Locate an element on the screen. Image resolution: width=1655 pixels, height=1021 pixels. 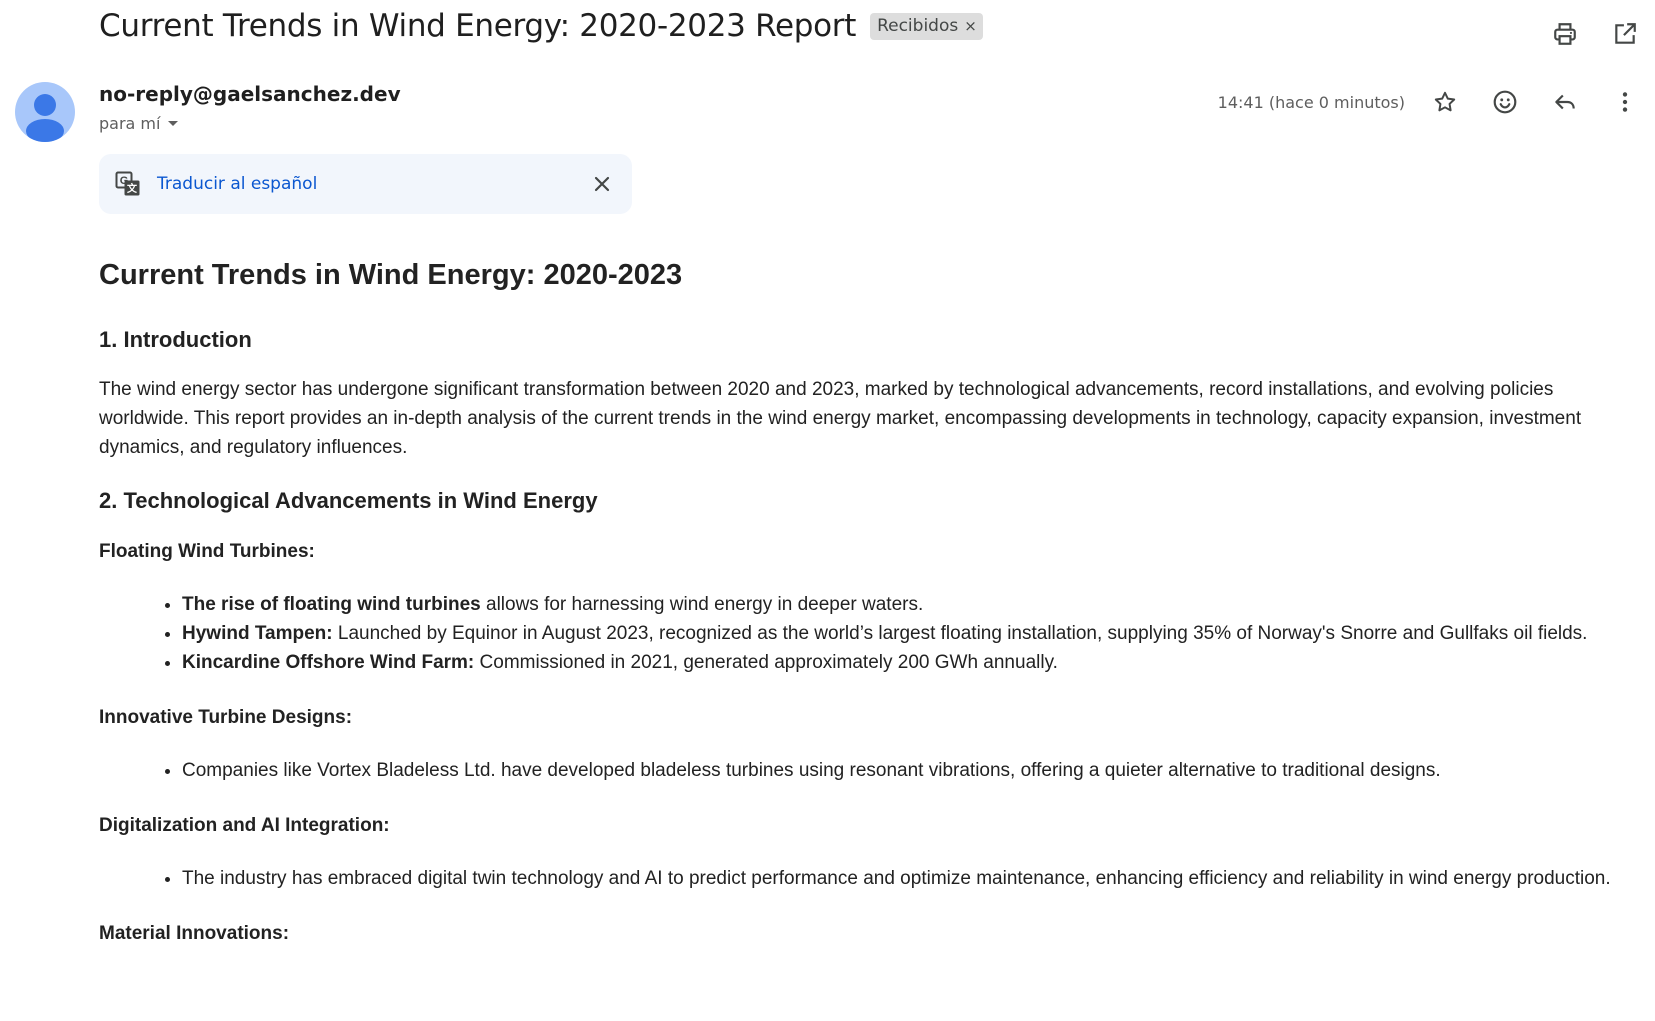
sender-avatar is located at coordinates (45, 112).